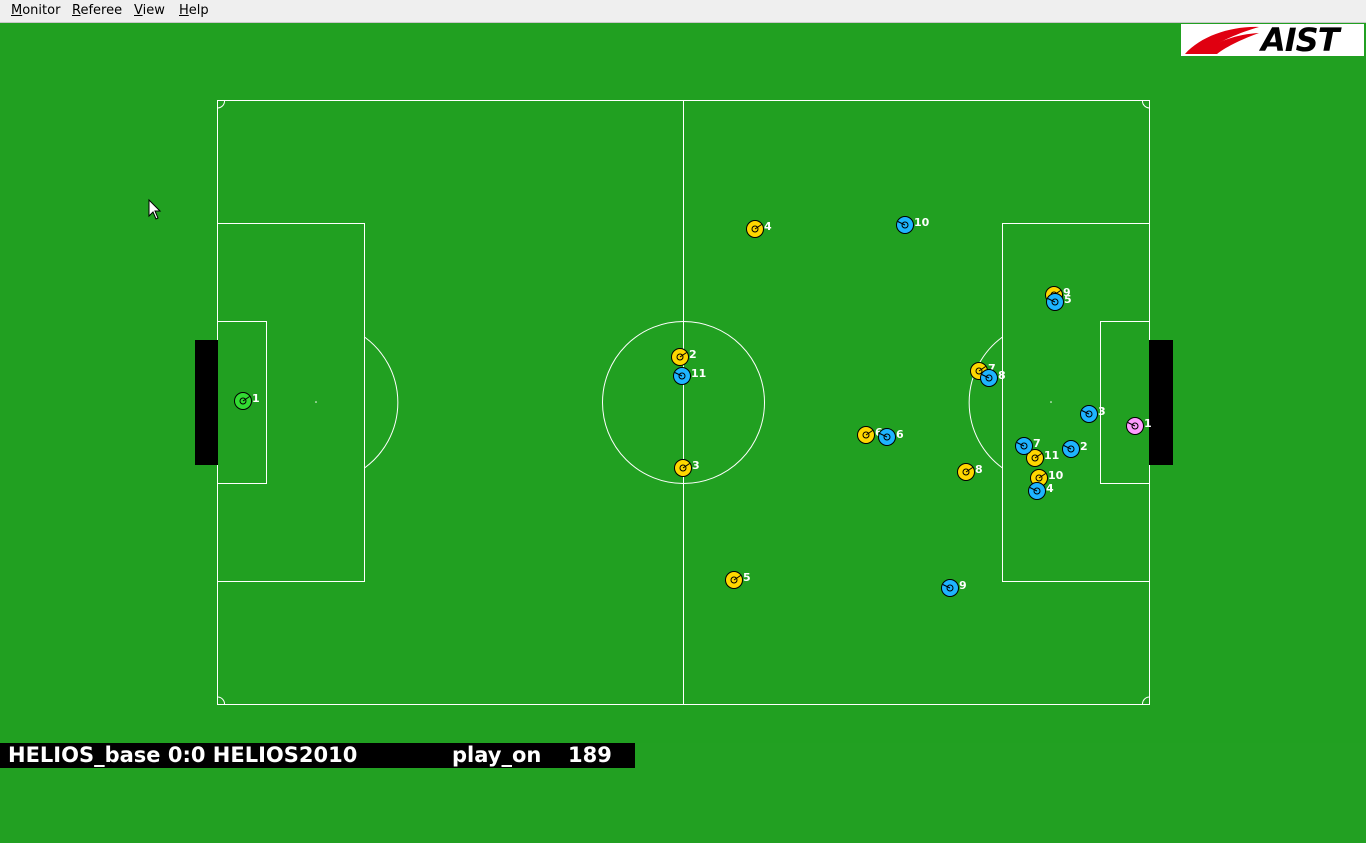  What do you see at coordinates (1161, 402) in the screenshot?
I see `right-goal` at bounding box center [1161, 402].